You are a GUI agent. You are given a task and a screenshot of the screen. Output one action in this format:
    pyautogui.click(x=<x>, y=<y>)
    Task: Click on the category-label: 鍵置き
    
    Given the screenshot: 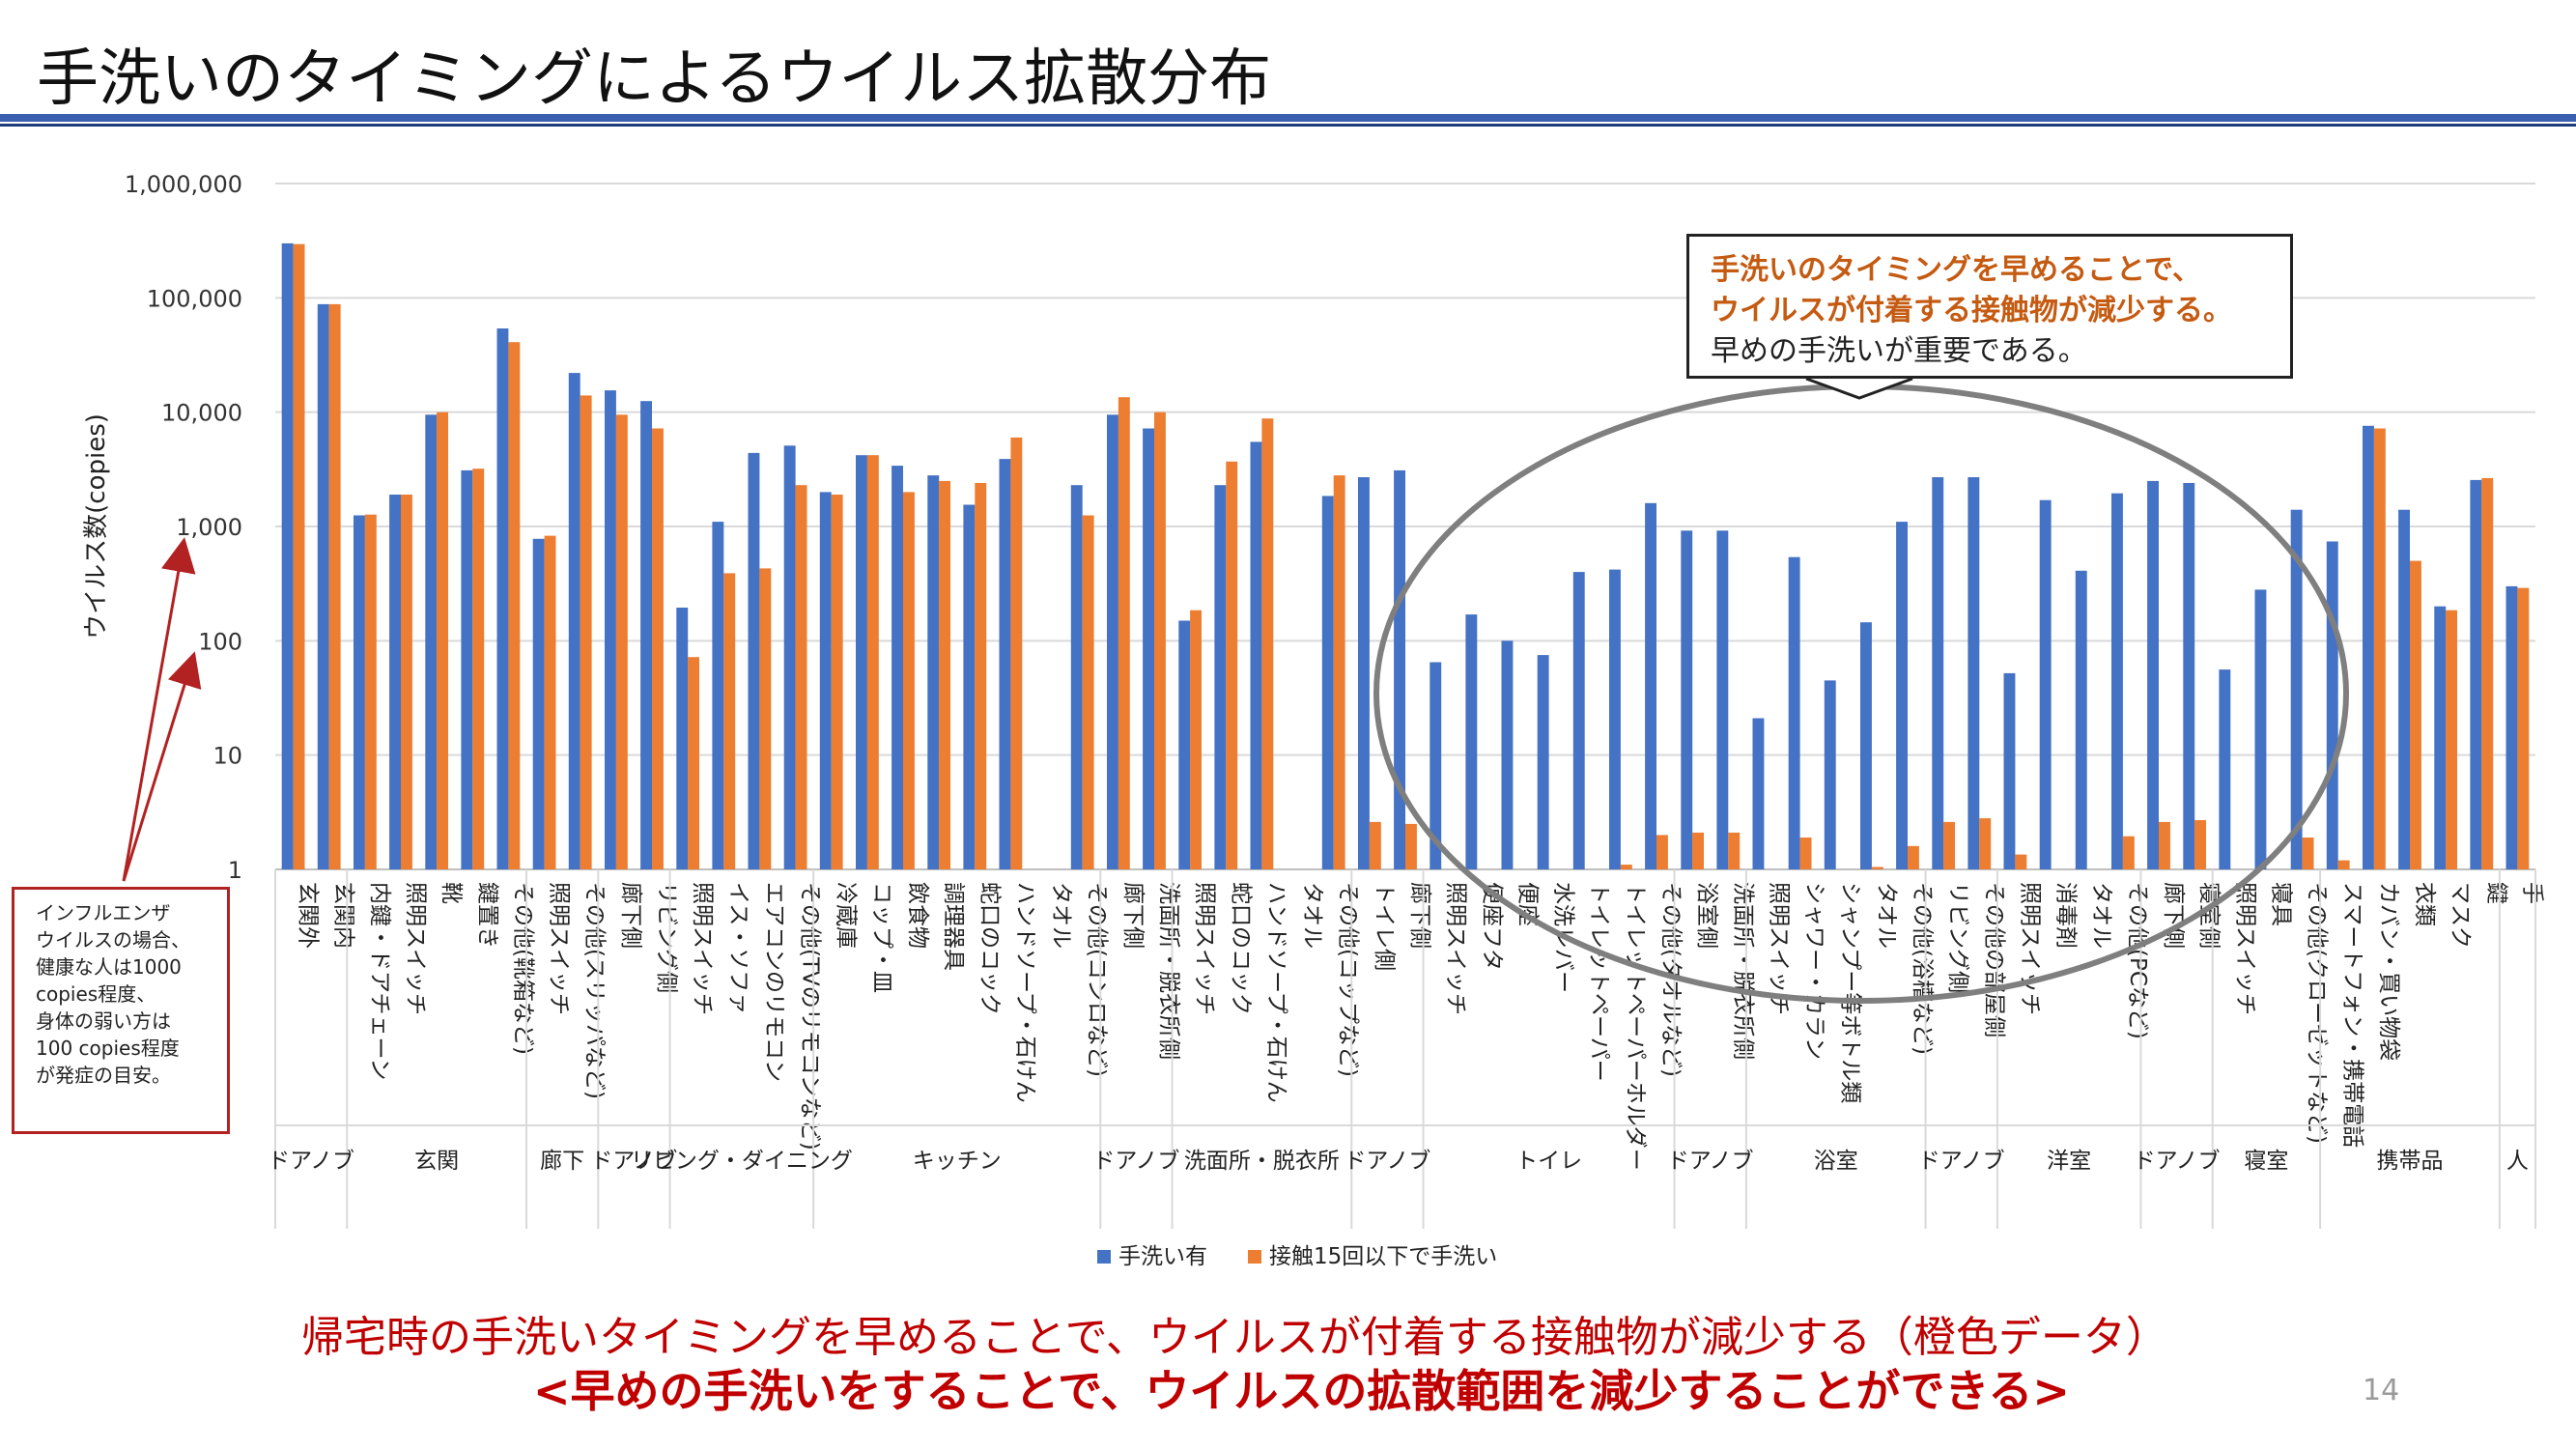 What is the action you would take?
    pyautogui.click(x=486, y=915)
    